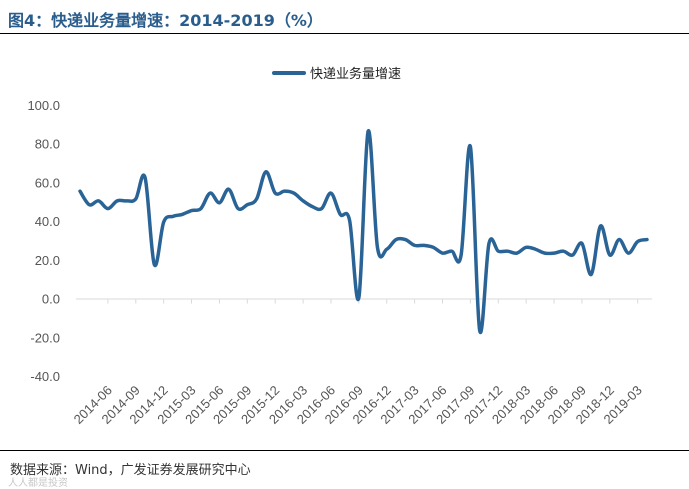 This screenshot has width=689, height=489. Describe the element at coordinates (43, 241) in the screenshot. I see `y-axis: 100.0 80.0 60.0 40.0 20.0 0.0 -20.0 -40.0` at that location.